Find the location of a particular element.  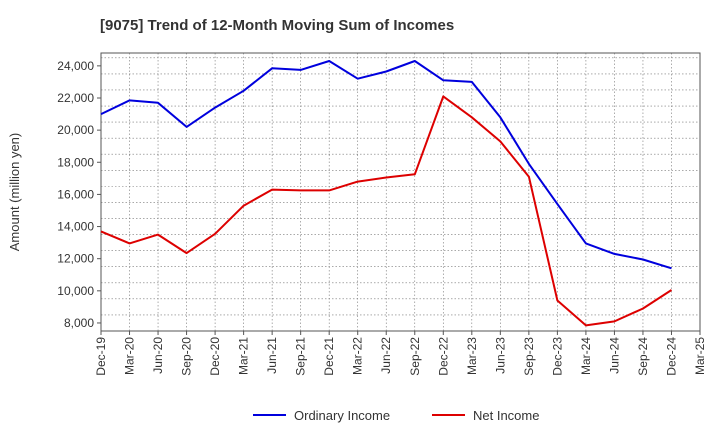

x-tick-label: Dec-21 is located at coordinates (329, 356).